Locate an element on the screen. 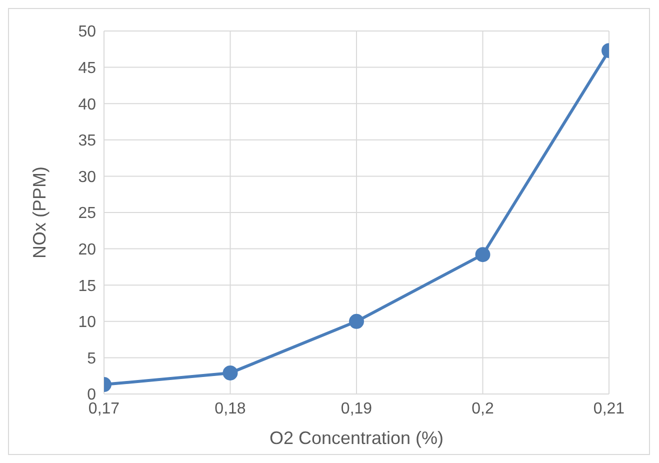 The height and width of the screenshot is (463, 659). x-tick-label: 0,21 is located at coordinates (609, 409).